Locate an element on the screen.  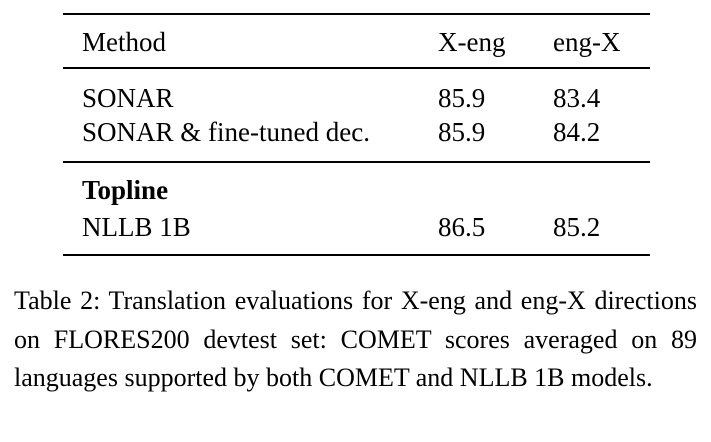
header-cell: eng-X is located at coordinates (587, 42).